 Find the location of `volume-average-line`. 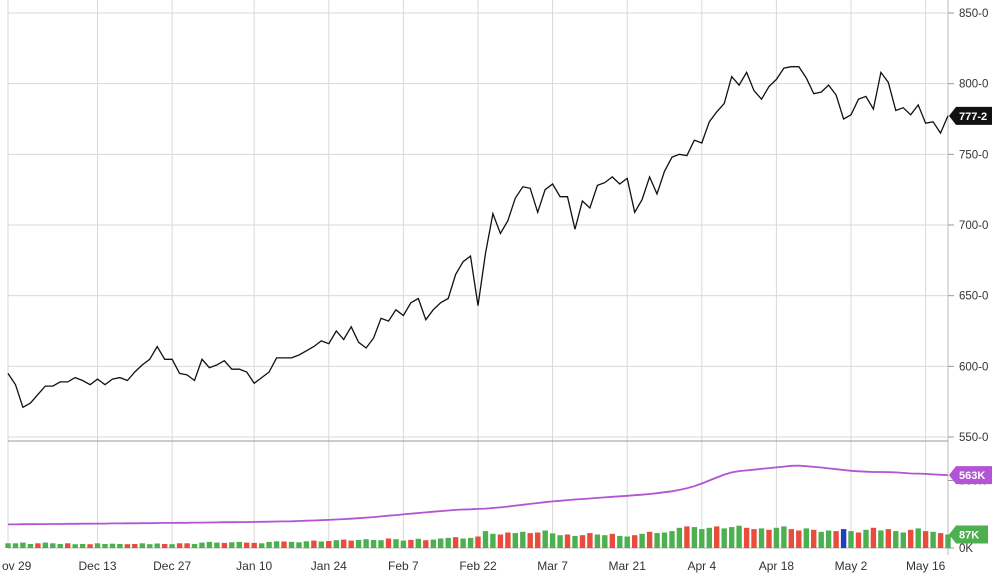

volume-average-line is located at coordinates (478, 495).